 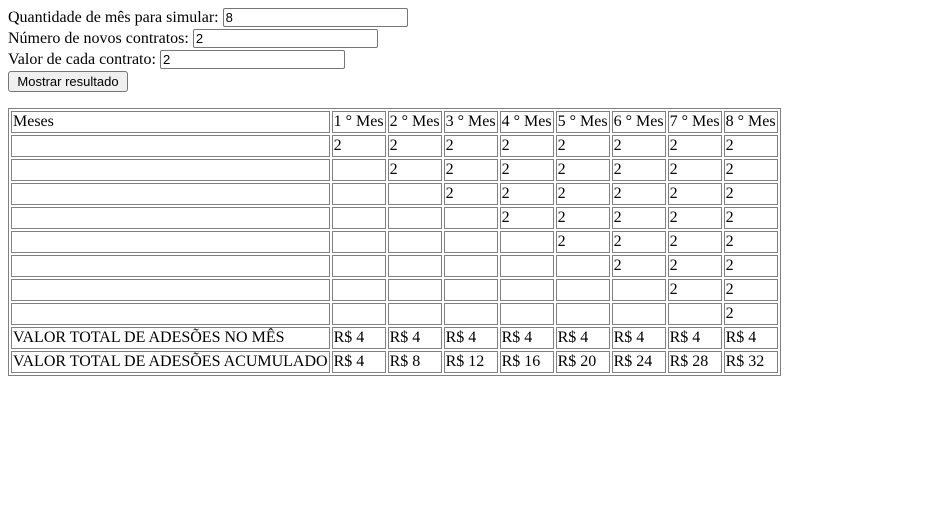 What do you see at coordinates (358, 122) in the screenshot?
I see `month-header: 1 ° Mes` at bounding box center [358, 122].